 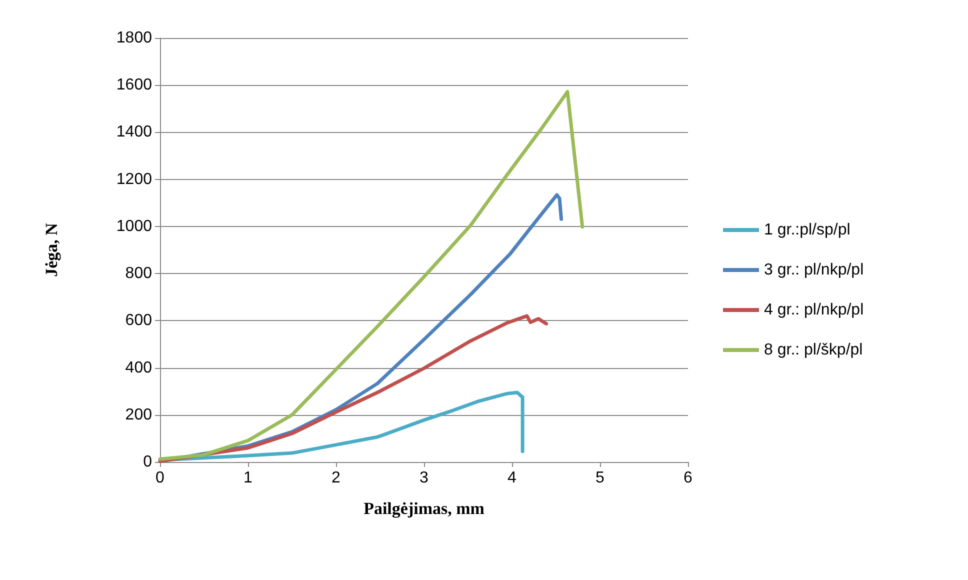 What do you see at coordinates (600, 478) in the screenshot?
I see `x-tick-label: 5` at bounding box center [600, 478].